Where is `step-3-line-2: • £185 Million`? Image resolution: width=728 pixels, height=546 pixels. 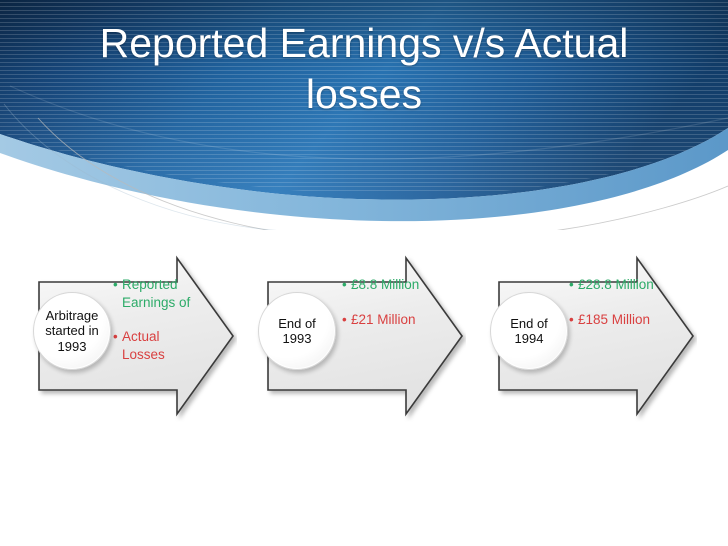 step-3-line-2: • £185 Million is located at coordinates (612, 320).